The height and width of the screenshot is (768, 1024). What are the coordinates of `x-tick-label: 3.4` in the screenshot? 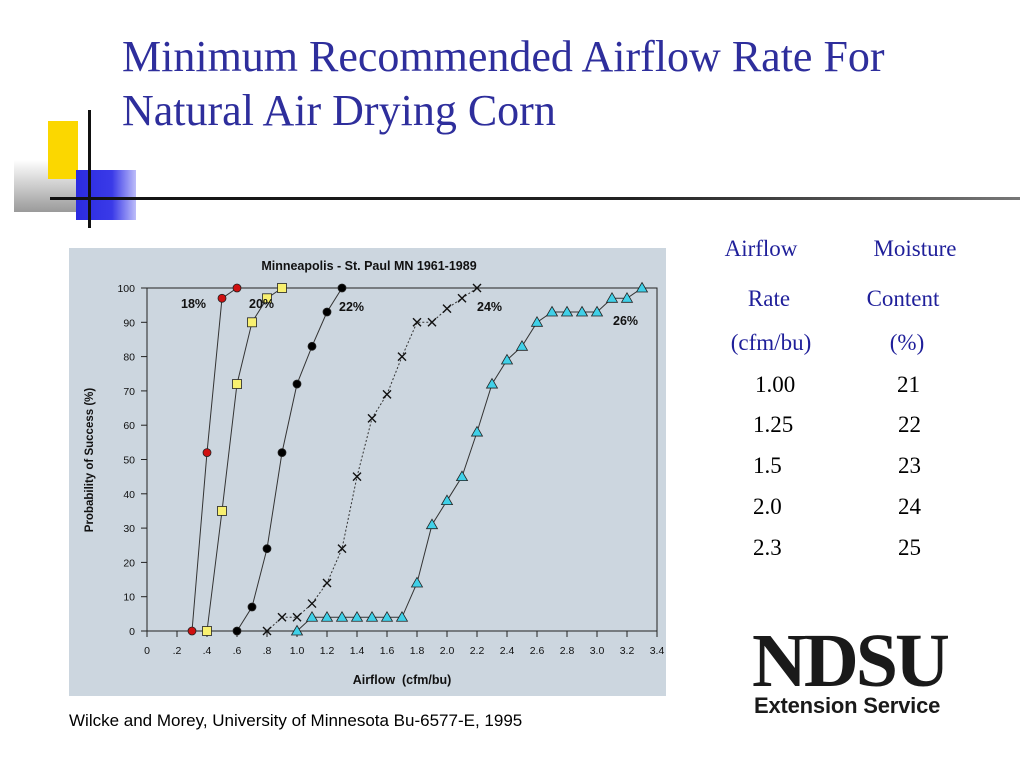 It's located at (657, 651).